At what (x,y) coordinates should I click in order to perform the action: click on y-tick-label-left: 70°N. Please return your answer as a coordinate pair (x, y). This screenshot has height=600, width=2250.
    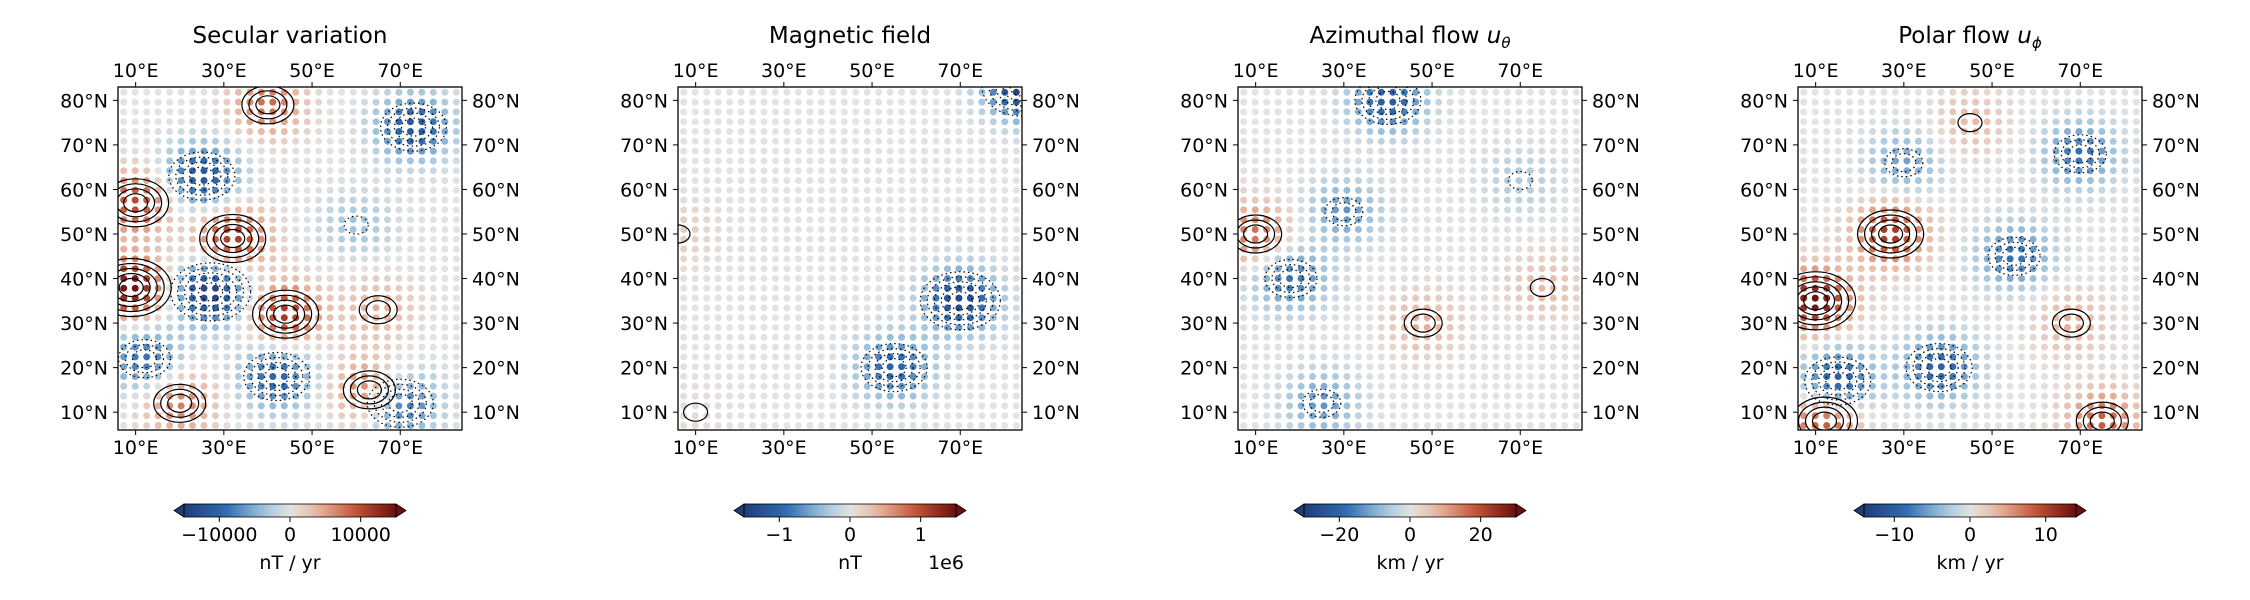
    Looking at the image, I should click on (84, 146).